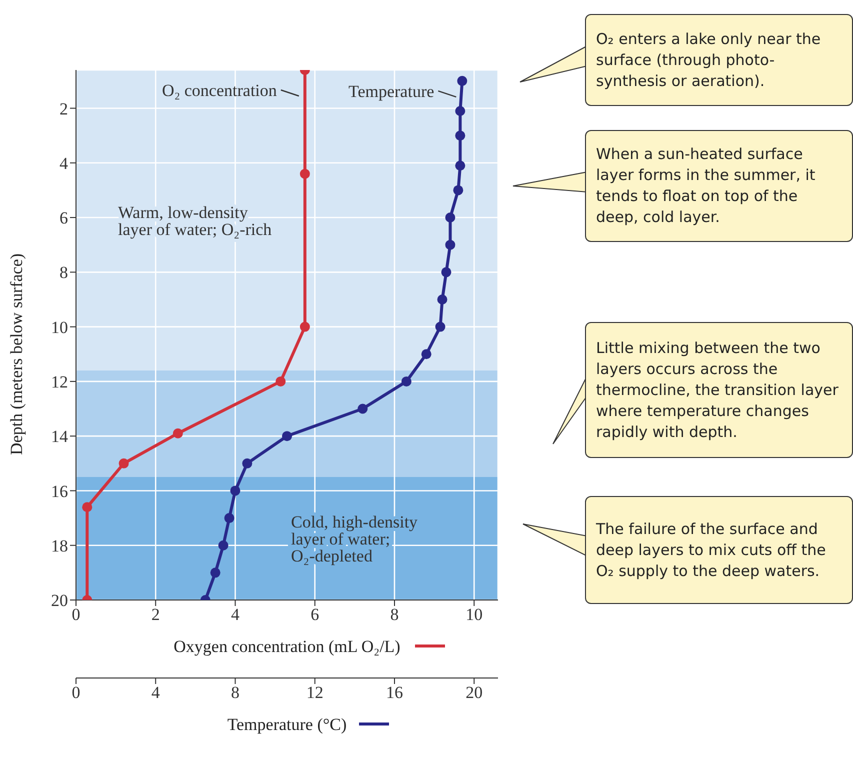 Image resolution: width=853 pixels, height=766 pixels. Describe the element at coordinates (155, 614) in the screenshot. I see `x-tick-label: 2` at that location.